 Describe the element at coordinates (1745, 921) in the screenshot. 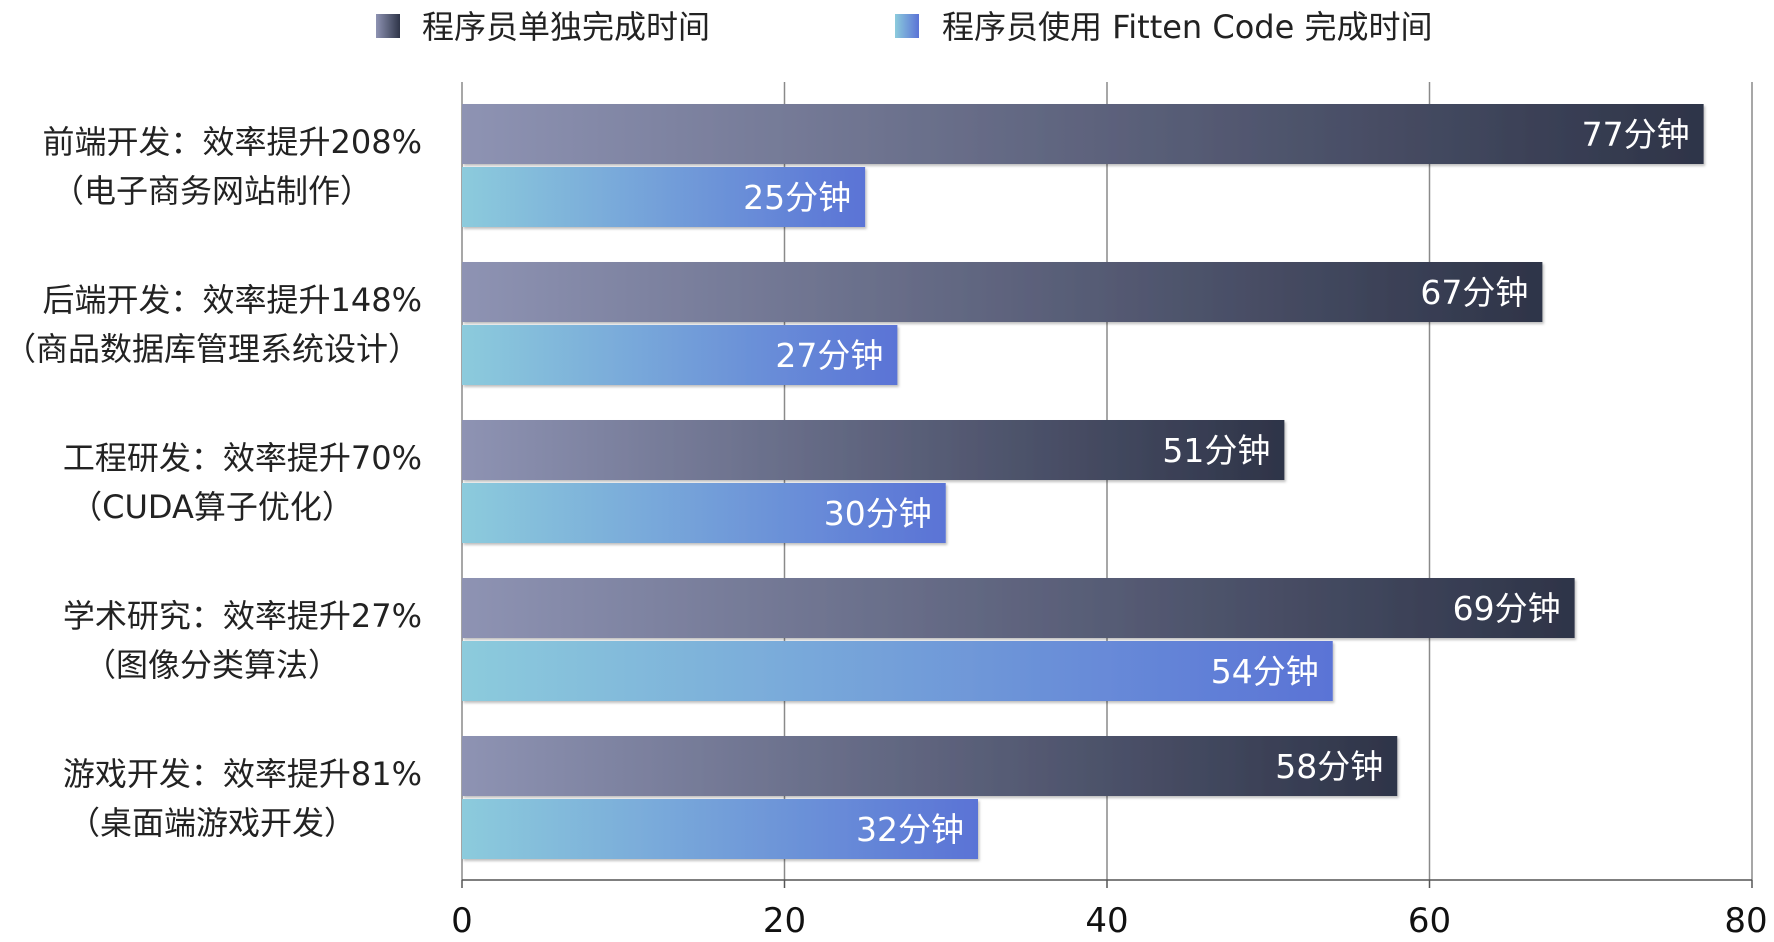

I see `x-tick-label-4: 80` at that location.